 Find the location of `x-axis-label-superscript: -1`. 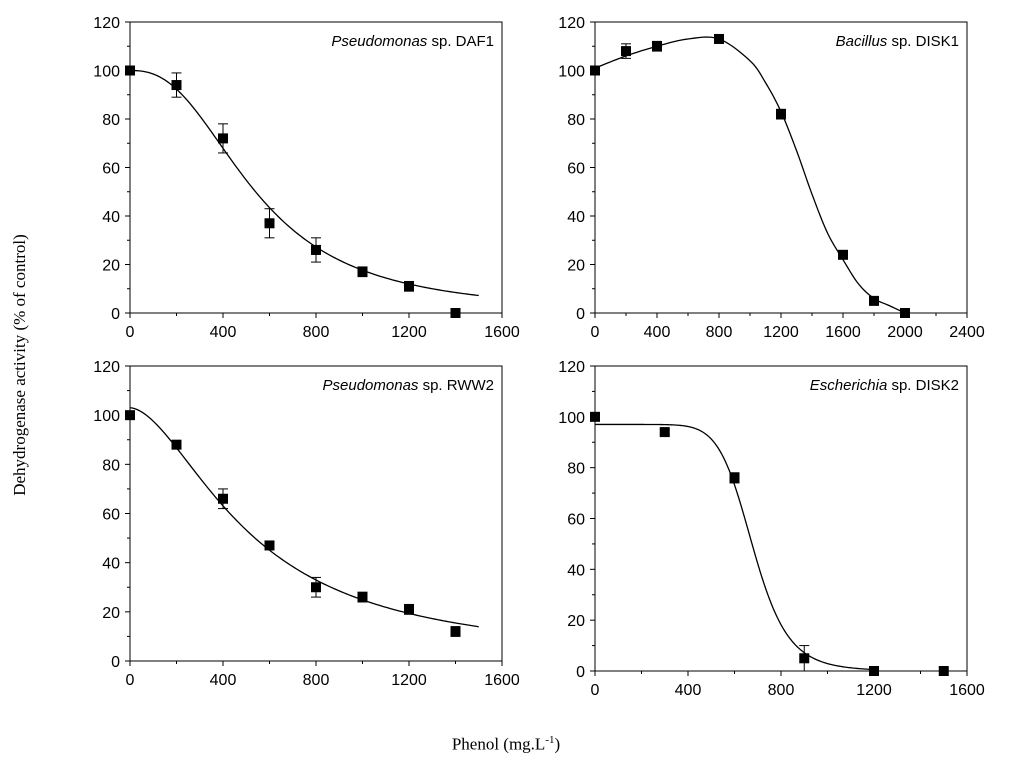

x-axis-label-superscript: -1 is located at coordinates (550, 740).